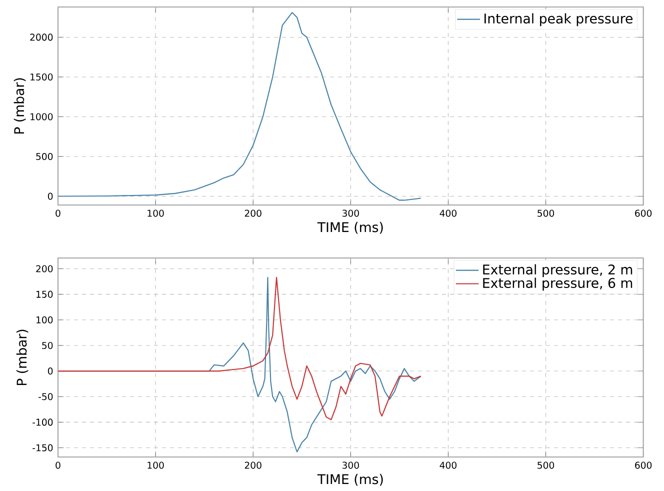  I want to click on y-tick-label: 1000, so click(41, 116).